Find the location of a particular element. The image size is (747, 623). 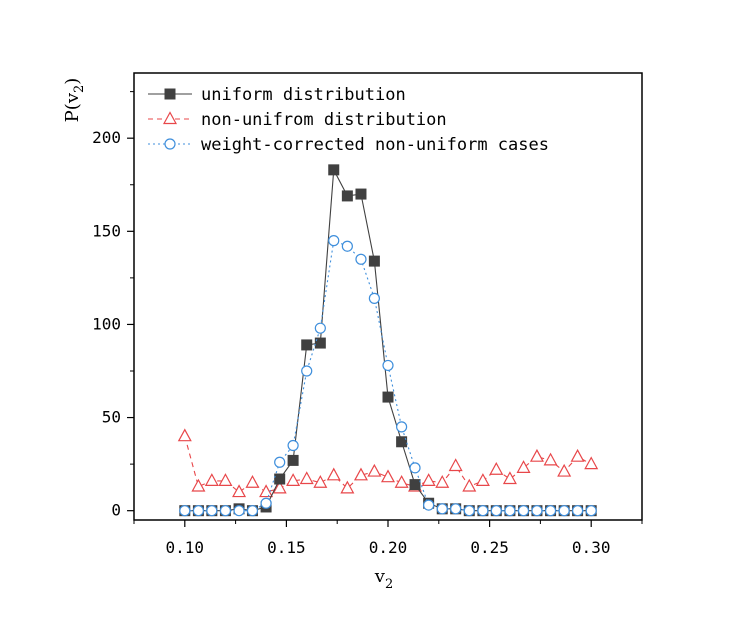

x-tick-label: 0.25 is located at coordinates (489, 547).